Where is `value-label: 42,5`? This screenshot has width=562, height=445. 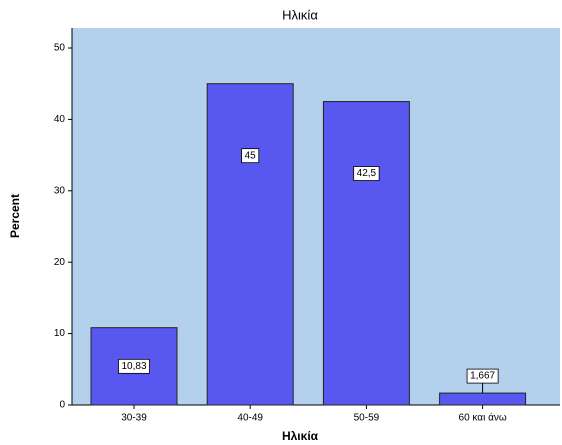 value-label: 42,5 is located at coordinates (367, 173).